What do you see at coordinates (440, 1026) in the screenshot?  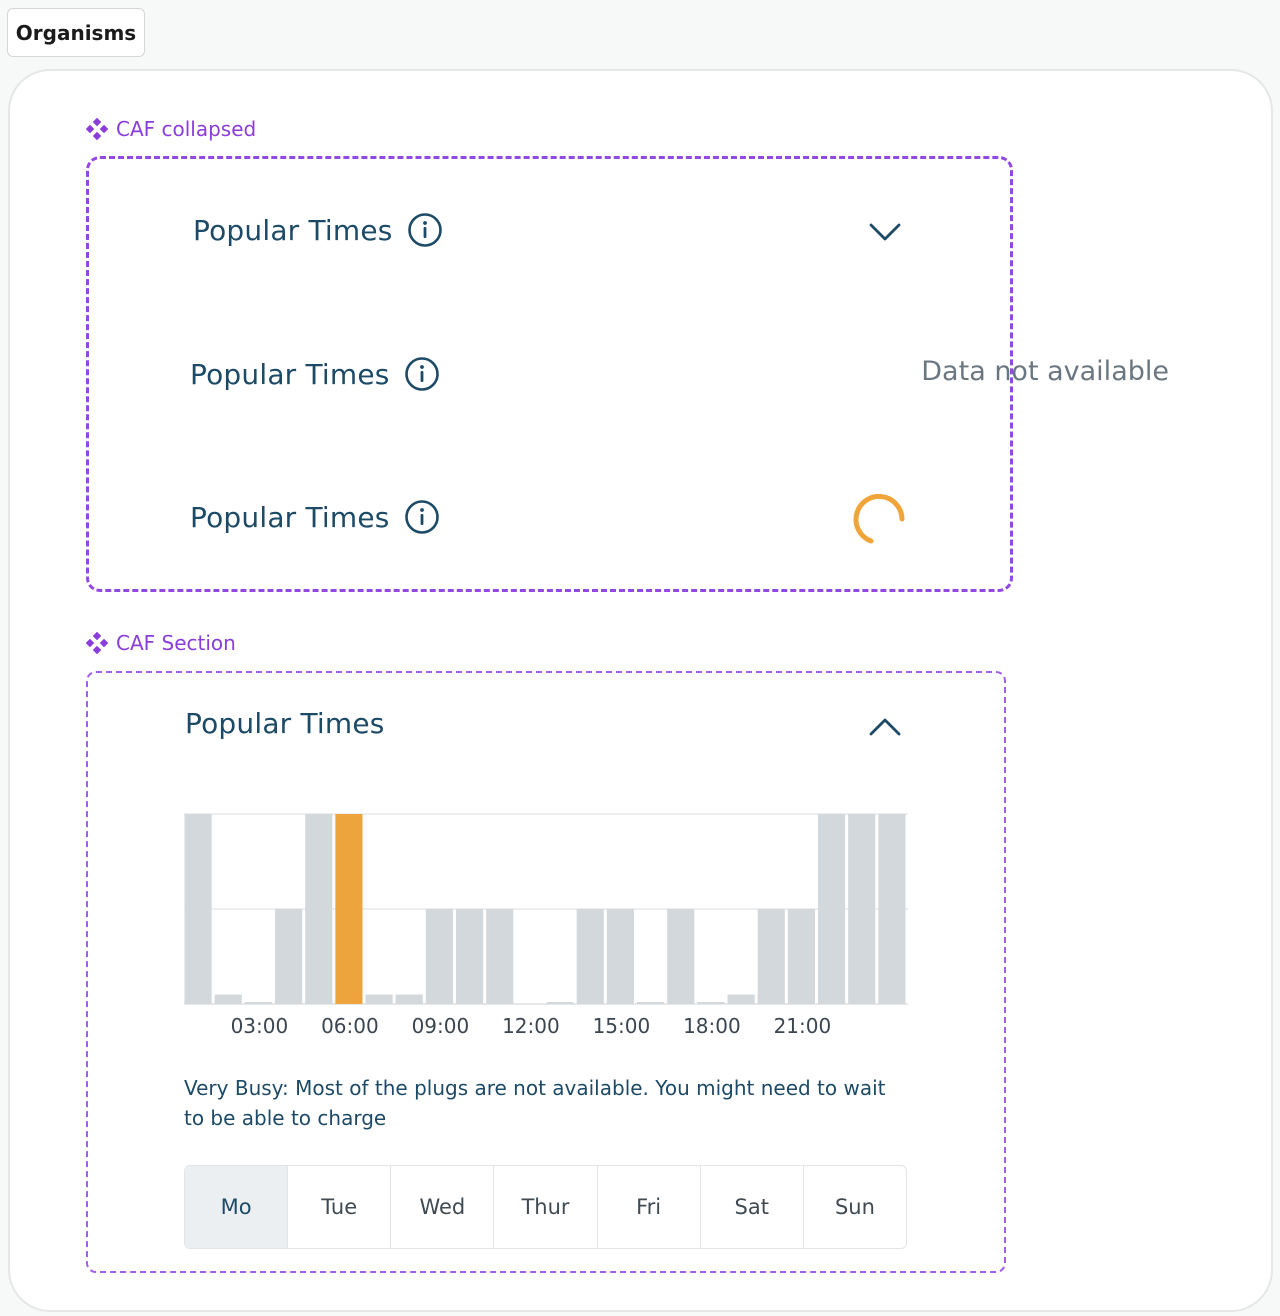 I see `chart-tick-label: 09:00` at bounding box center [440, 1026].